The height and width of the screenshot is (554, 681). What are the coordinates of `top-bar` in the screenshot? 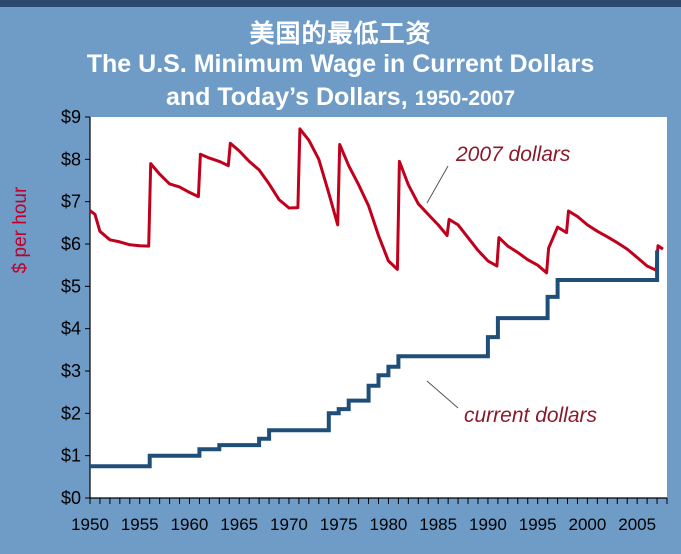 It's located at (340, 3).